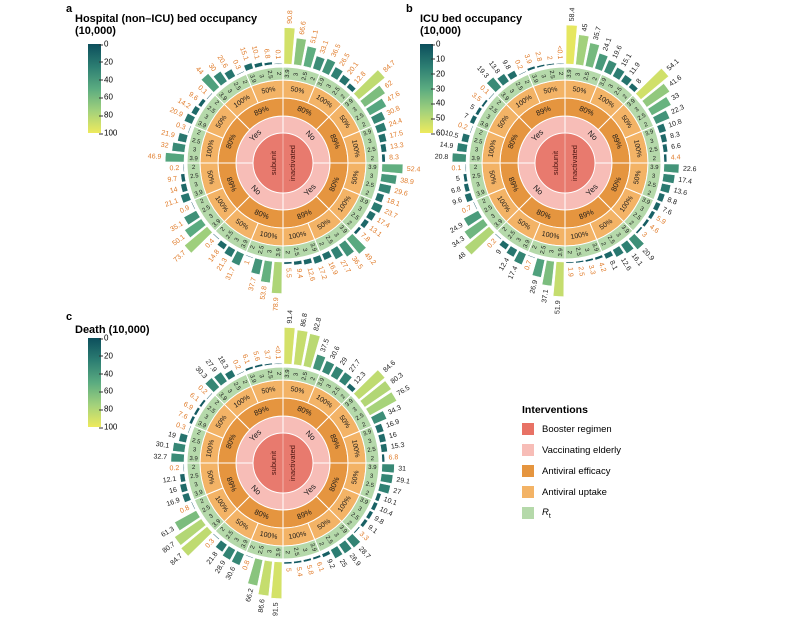  I want to click on bar-value-label: 30.3, so click(201, 372).